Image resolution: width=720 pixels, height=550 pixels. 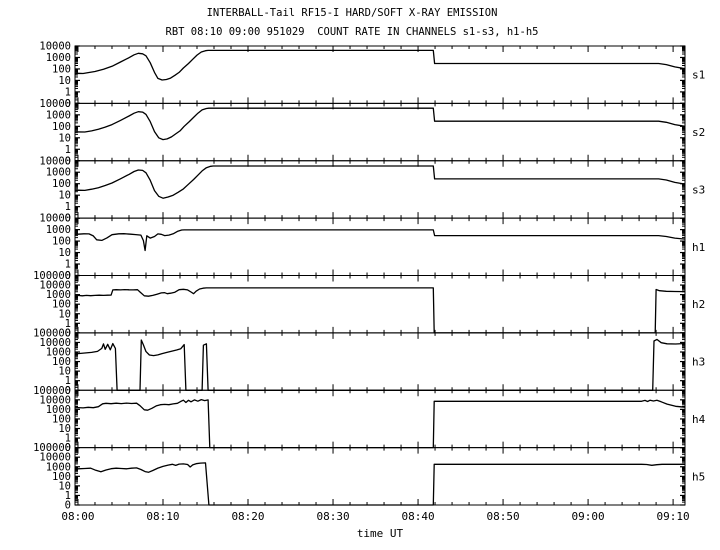 I want to click on x-tick-label: 08:50, so click(x=503, y=516).